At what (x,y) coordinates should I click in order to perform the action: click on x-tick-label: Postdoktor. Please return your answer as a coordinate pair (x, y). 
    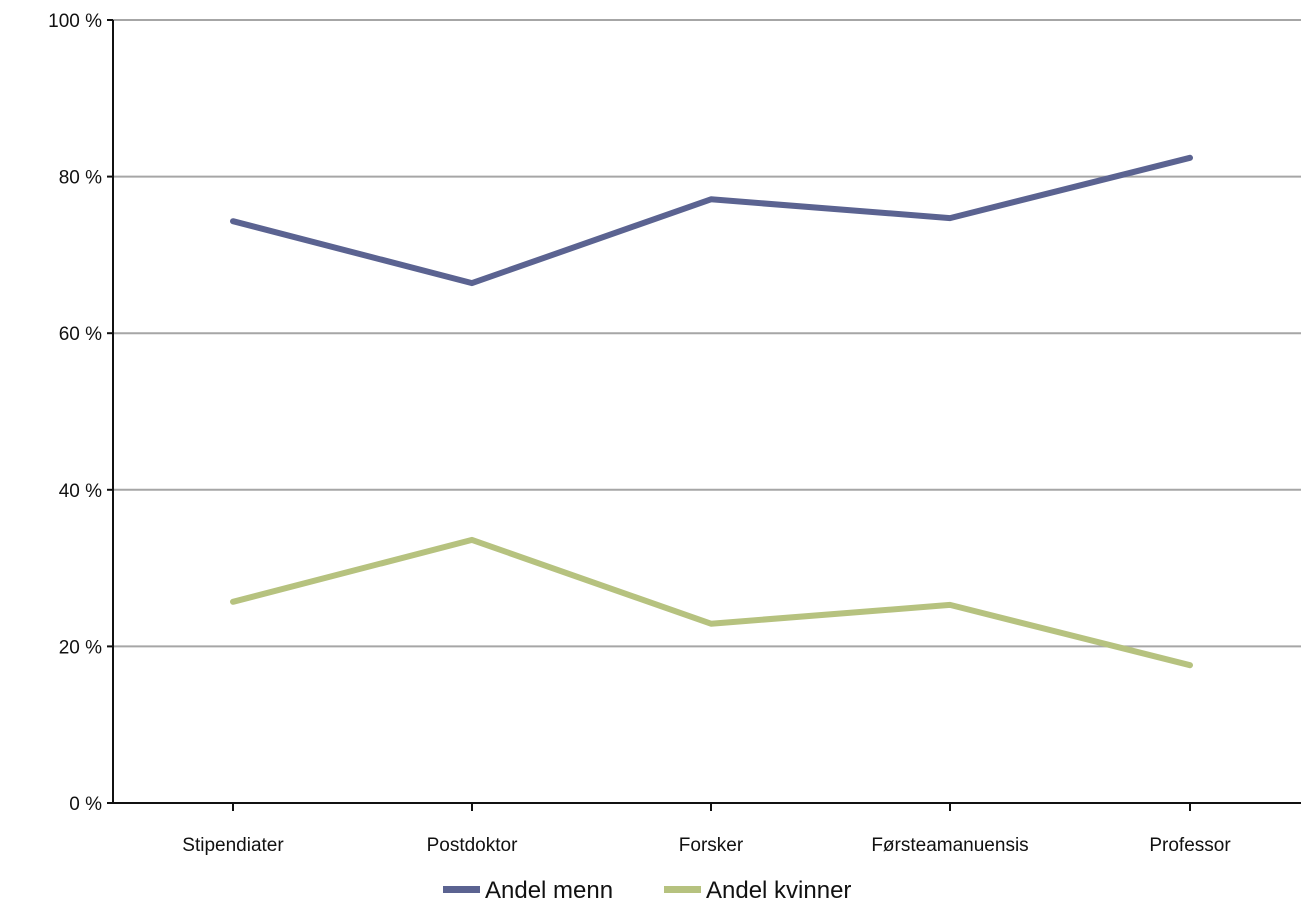
    Looking at the image, I should click on (472, 845).